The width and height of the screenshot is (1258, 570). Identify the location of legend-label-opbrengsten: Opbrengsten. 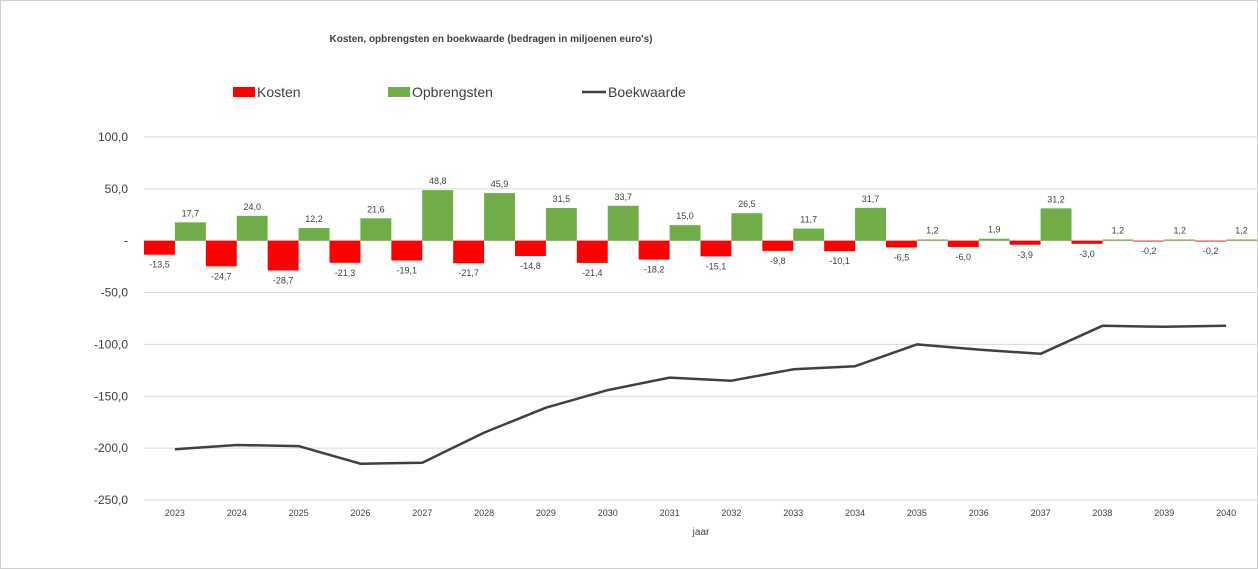
(452, 92).